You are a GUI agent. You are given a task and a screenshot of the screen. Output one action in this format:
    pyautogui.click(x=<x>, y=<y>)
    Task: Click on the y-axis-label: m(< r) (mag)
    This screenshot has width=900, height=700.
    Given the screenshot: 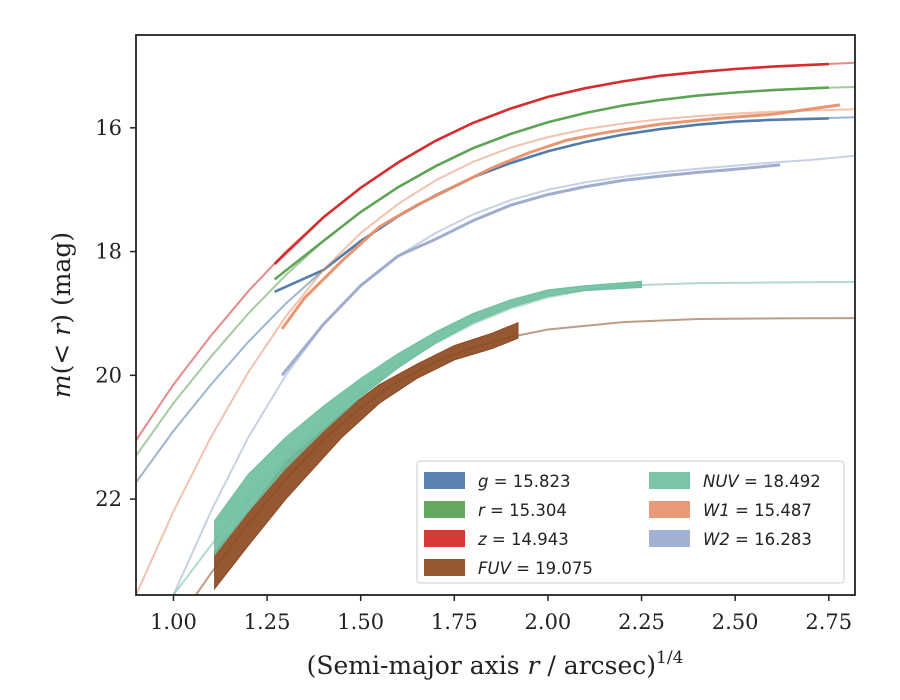 What is the action you would take?
    pyautogui.click(x=61, y=315)
    